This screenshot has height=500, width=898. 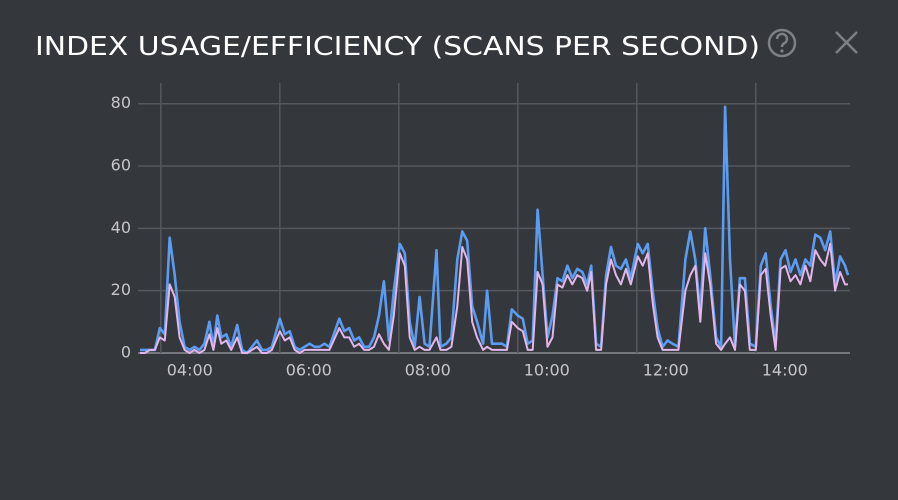 I want to click on y-tick-label: 80, so click(x=121, y=102).